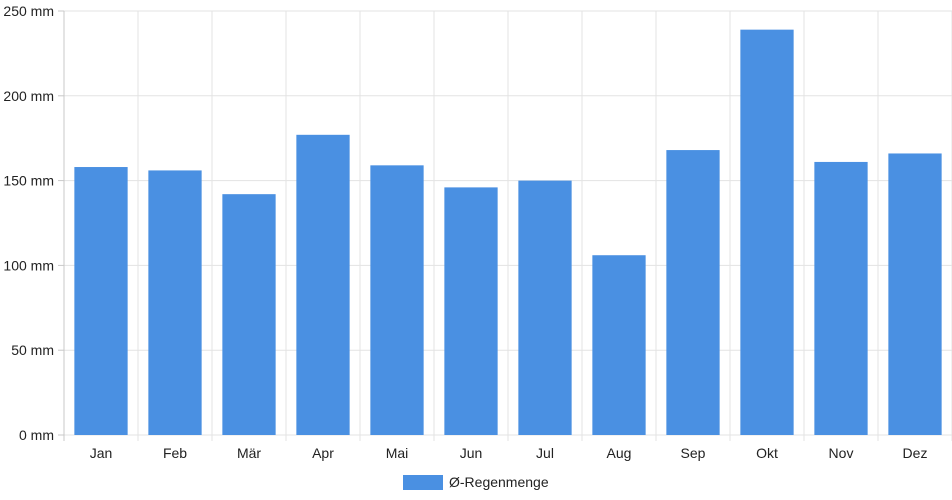 Image resolution: width=952 pixels, height=500 pixels. Describe the element at coordinates (28, 96) in the screenshot. I see `y-tick-label: 200 mm` at that location.